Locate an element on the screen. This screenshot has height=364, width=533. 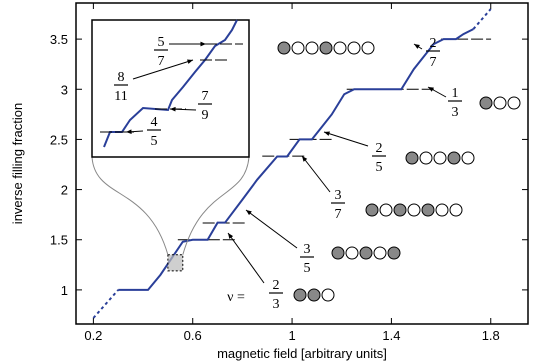
magnifier-right-line is located at coordinates (216, 205).